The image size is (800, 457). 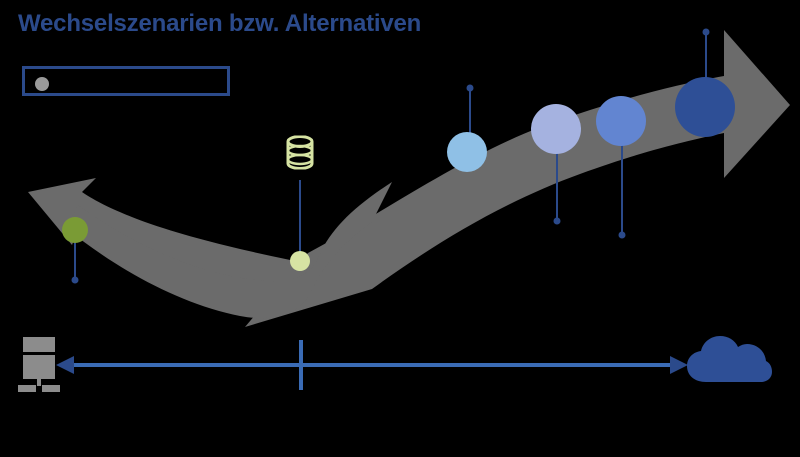 I want to click on axis-arrowhead-right, so click(x=679, y=365).